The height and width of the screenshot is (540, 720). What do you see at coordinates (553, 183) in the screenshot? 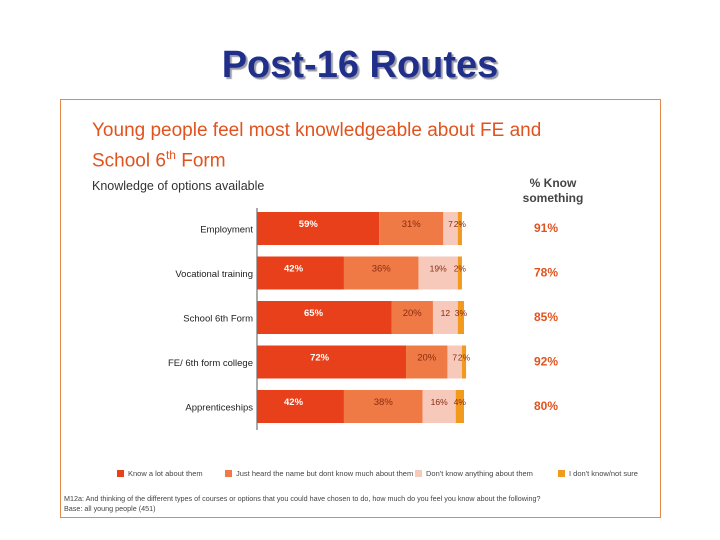
I see `know-something-header-line1: % Know` at bounding box center [553, 183].